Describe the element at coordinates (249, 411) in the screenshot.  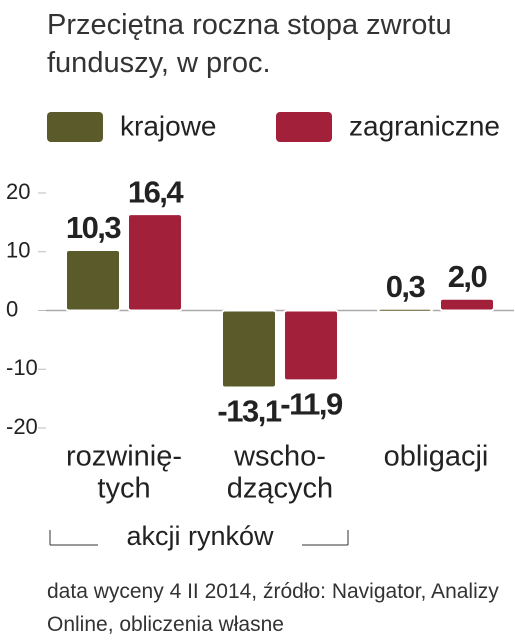
I see `value-label: -13,1` at that location.